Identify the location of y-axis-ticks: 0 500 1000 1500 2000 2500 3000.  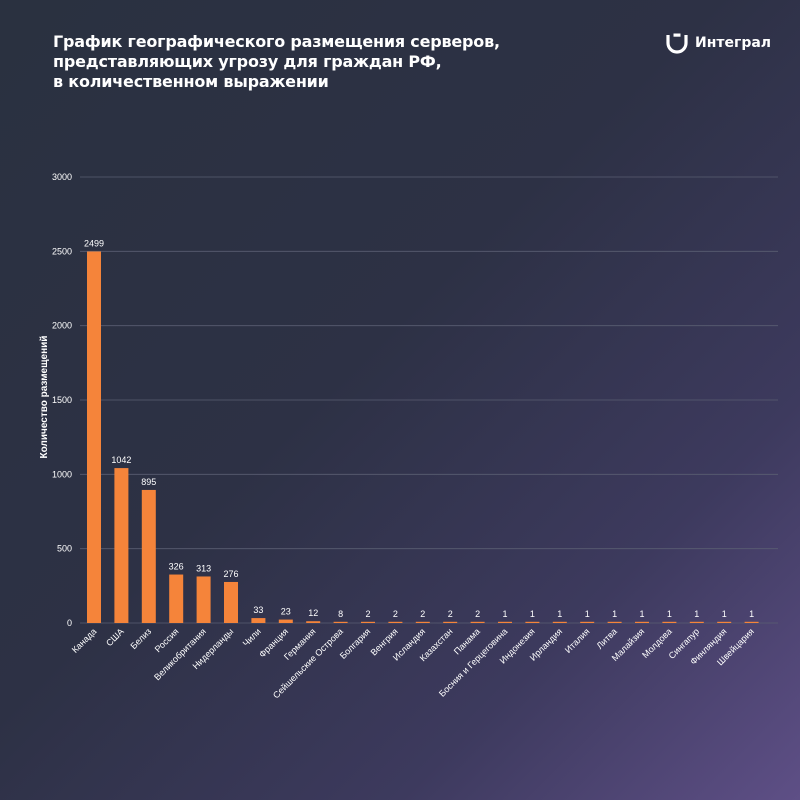
(62, 400).